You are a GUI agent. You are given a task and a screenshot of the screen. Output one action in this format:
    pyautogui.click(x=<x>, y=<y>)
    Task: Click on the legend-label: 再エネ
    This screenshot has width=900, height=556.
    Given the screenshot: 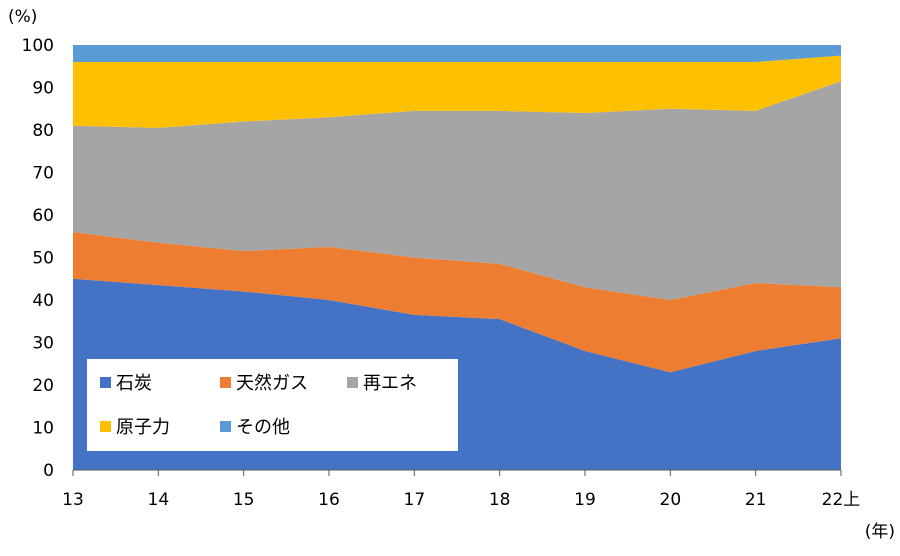 What is the action you would take?
    pyautogui.click(x=390, y=383)
    